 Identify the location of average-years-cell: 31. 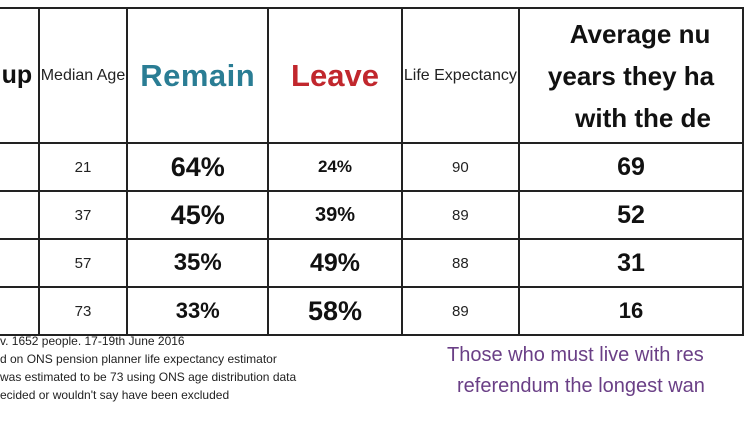
(631, 263).